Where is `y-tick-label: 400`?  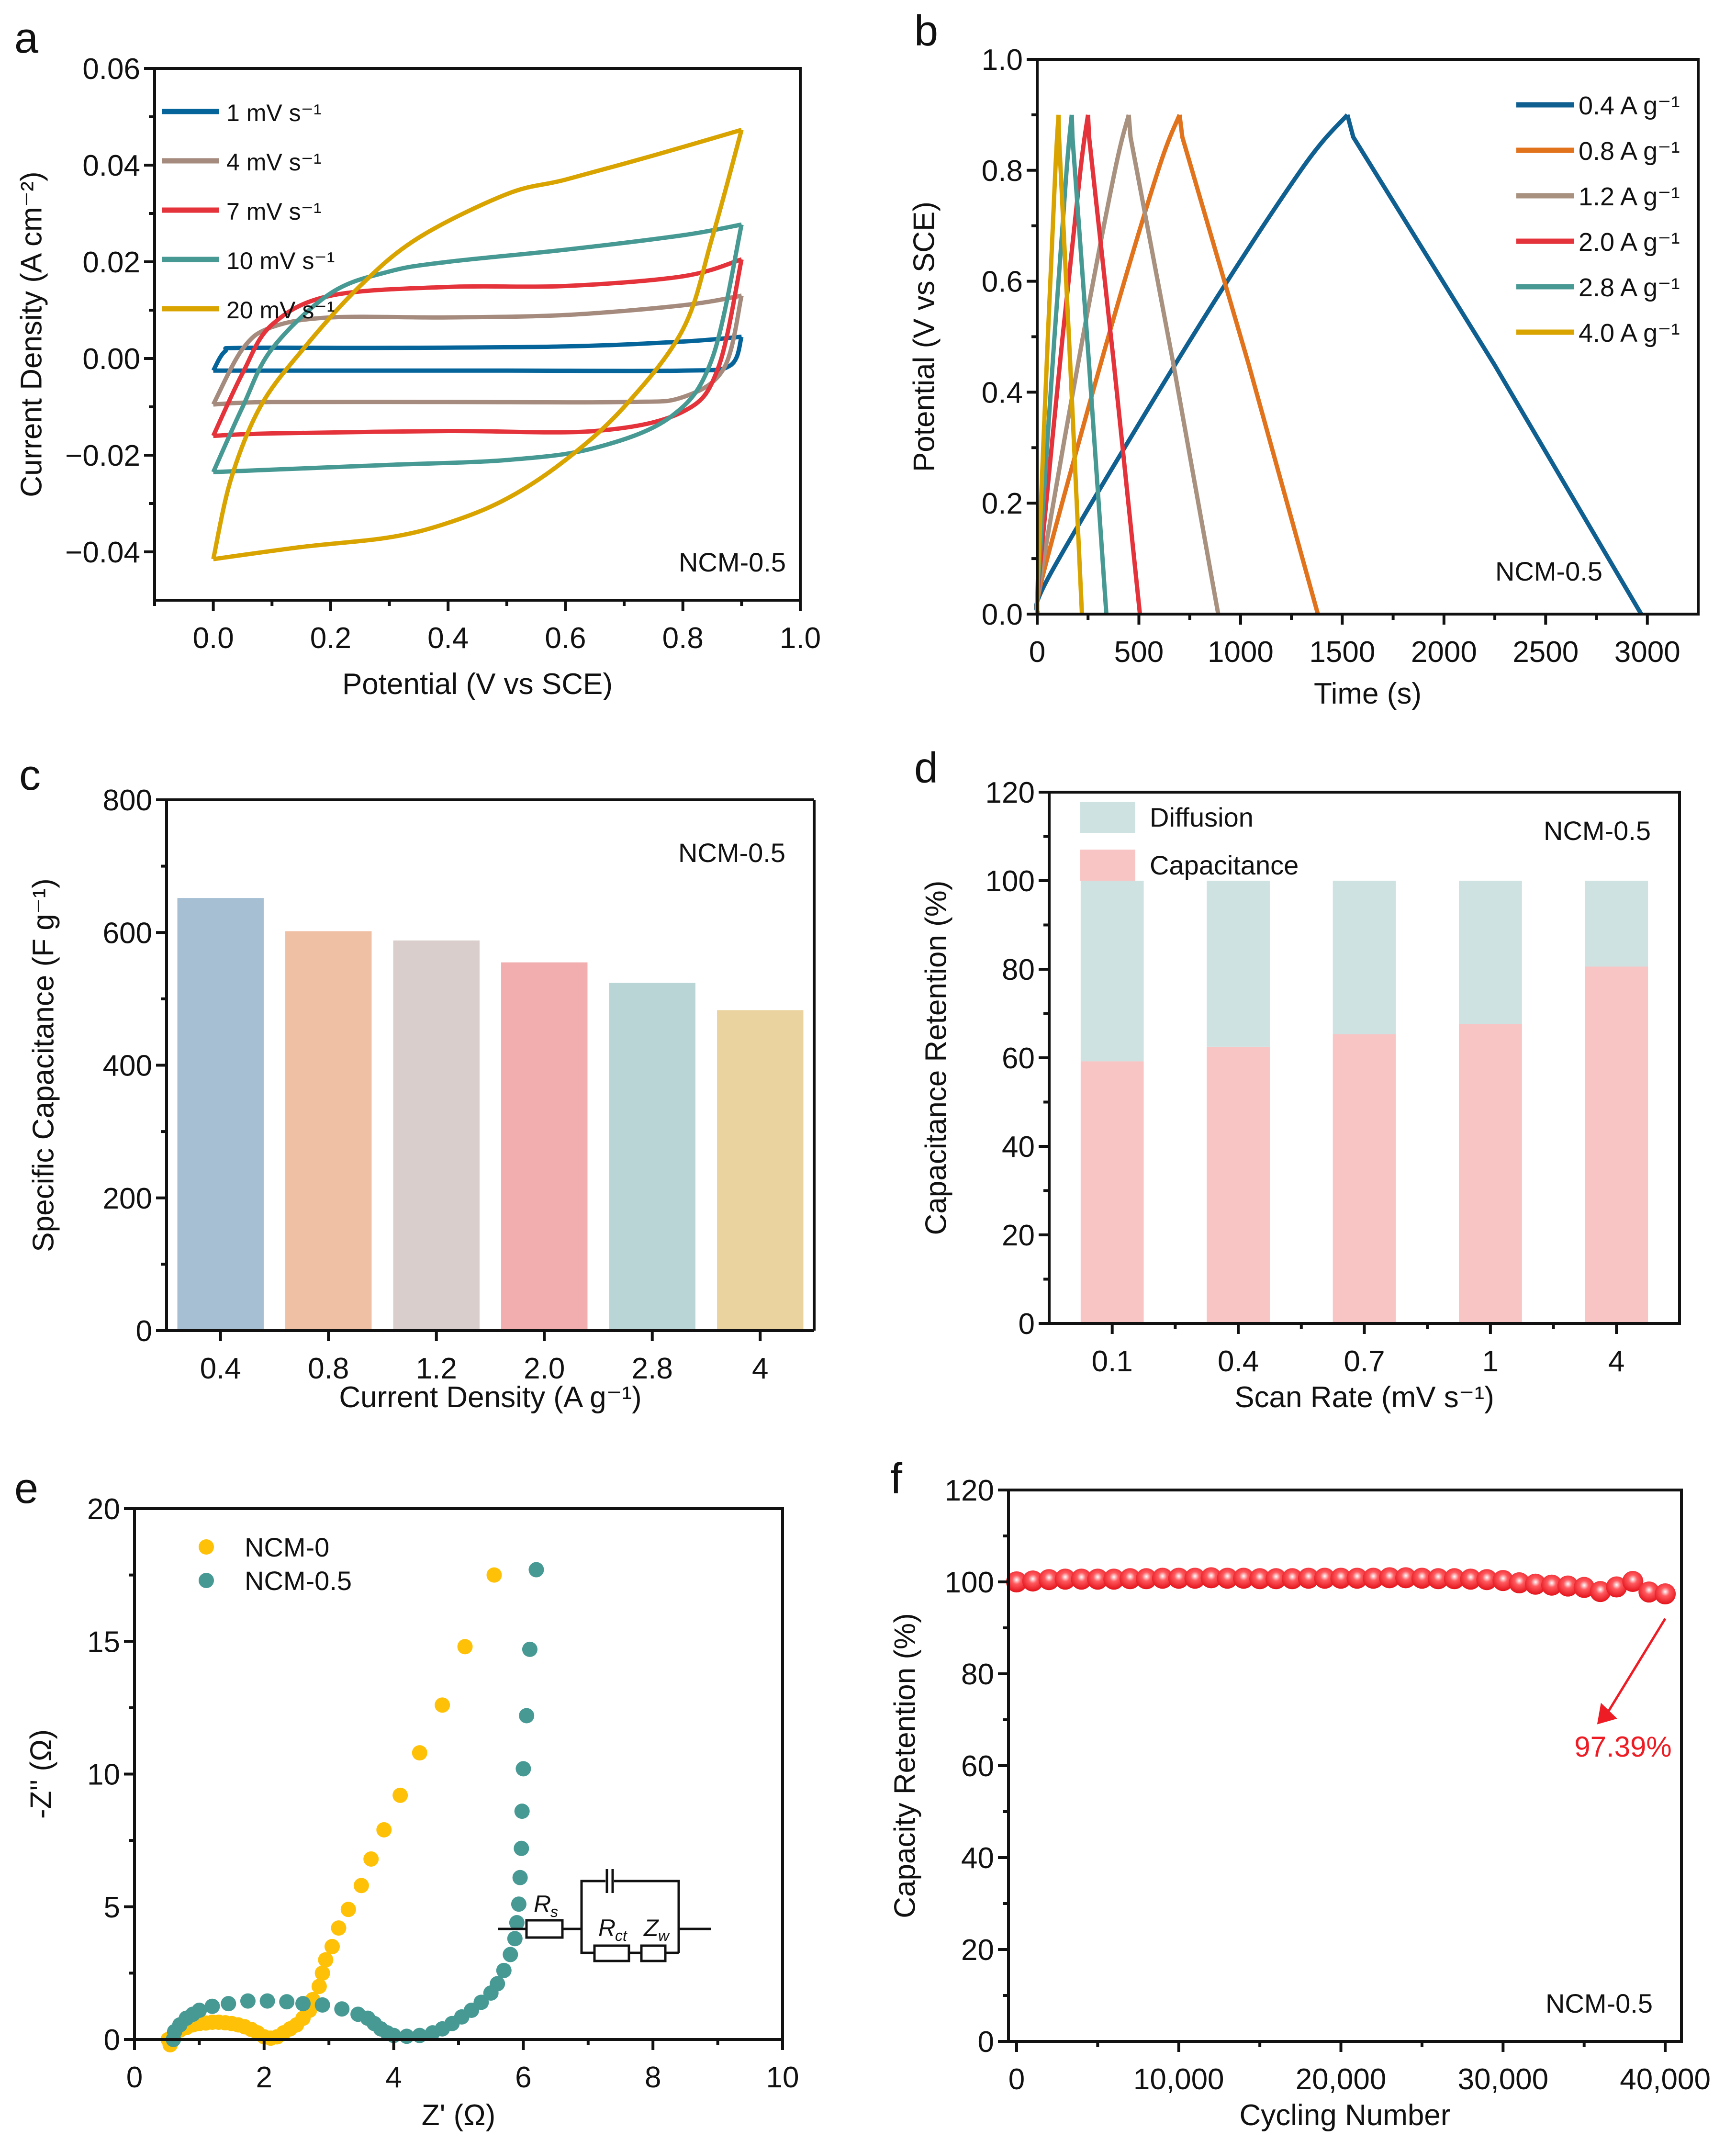 y-tick-label: 400 is located at coordinates (128, 1066).